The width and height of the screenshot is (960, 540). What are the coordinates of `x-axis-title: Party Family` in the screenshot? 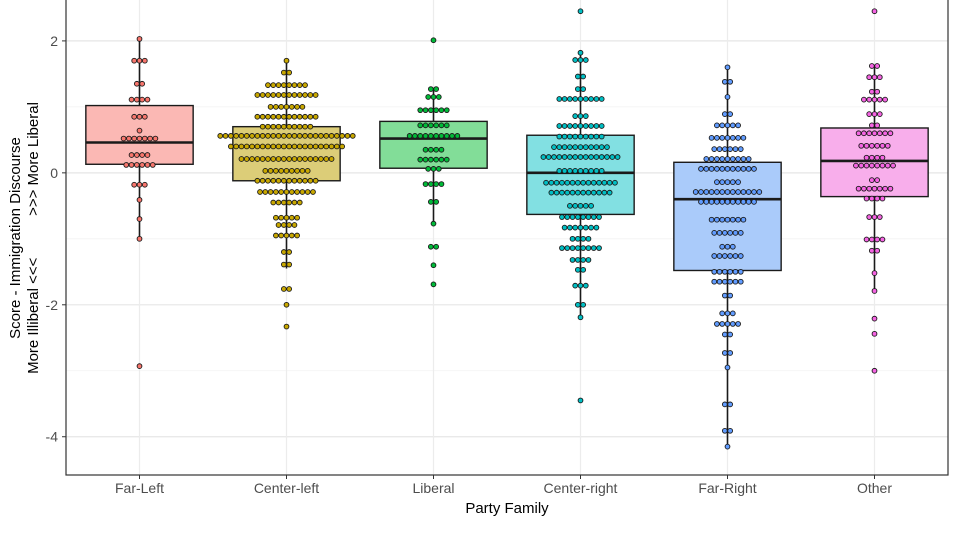 It's located at (507, 508).